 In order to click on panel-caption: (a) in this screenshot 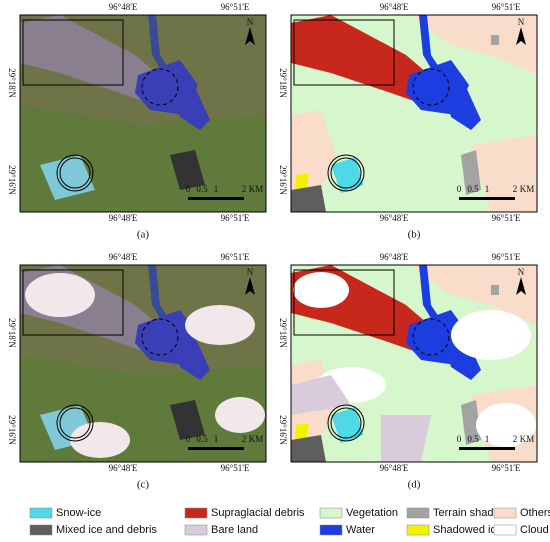, I will do `click(143, 235)`.